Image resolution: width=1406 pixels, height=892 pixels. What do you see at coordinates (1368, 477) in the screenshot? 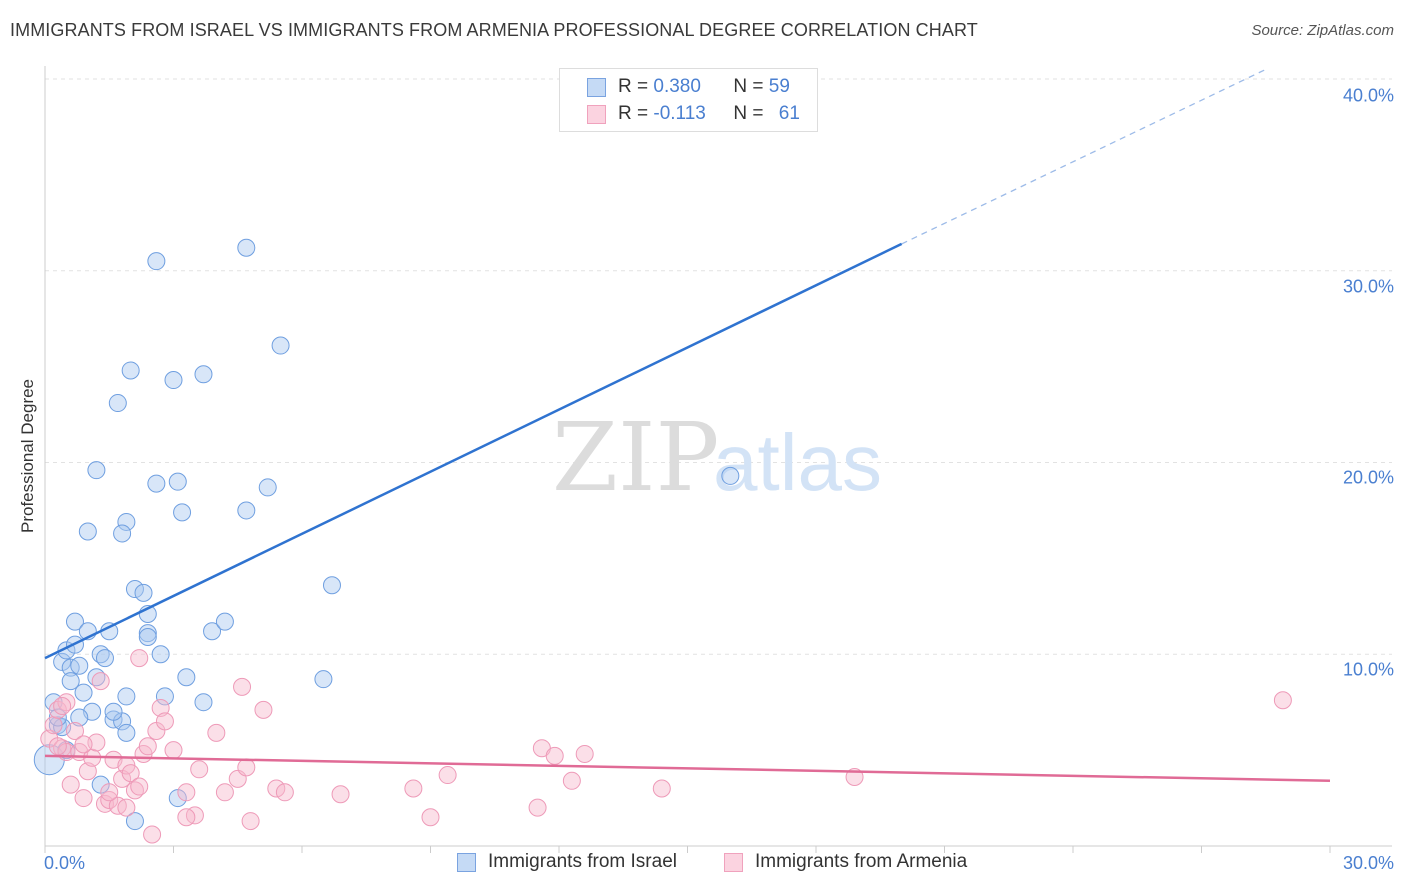
I see `y-tick-label: 20.0%` at bounding box center [1368, 477].